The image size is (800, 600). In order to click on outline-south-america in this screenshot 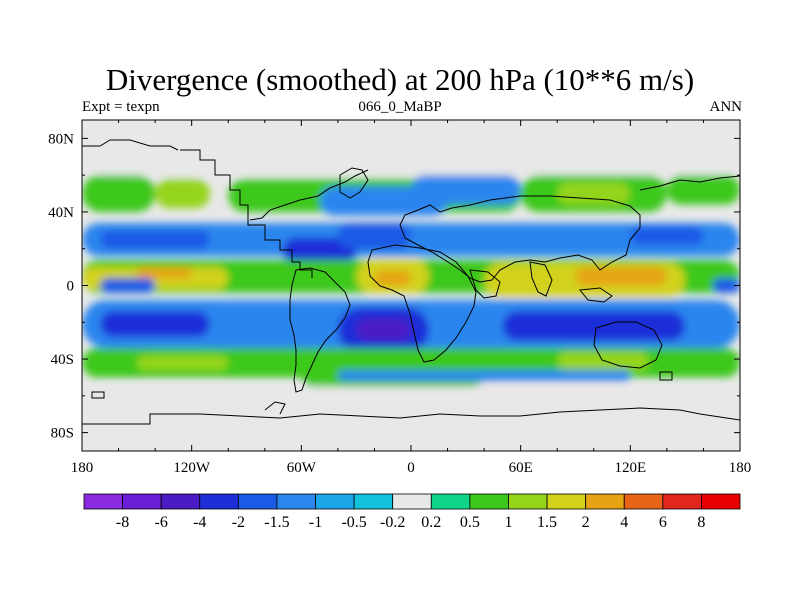, I will do `click(320, 330)`.